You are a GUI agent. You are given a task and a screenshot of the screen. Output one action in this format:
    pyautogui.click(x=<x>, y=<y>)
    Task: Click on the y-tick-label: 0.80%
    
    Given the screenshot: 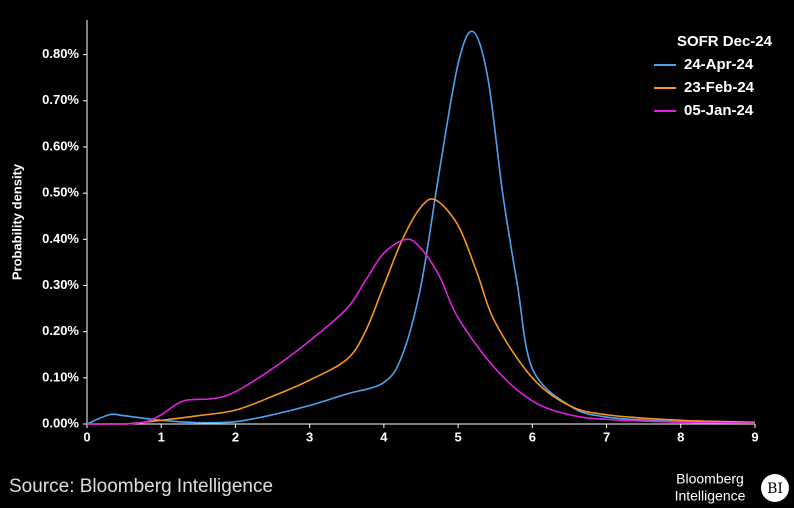 What is the action you would take?
    pyautogui.click(x=60, y=53)
    